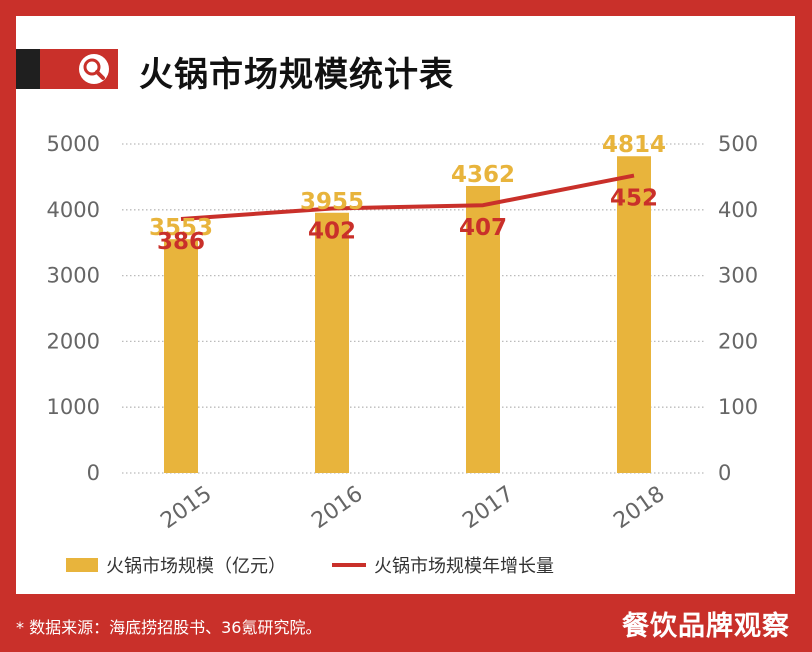 Image resolution: width=812 pixels, height=652 pixels. Describe the element at coordinates (82, 565) in the screenshot. I see `legend-bar-swatch` at that location.